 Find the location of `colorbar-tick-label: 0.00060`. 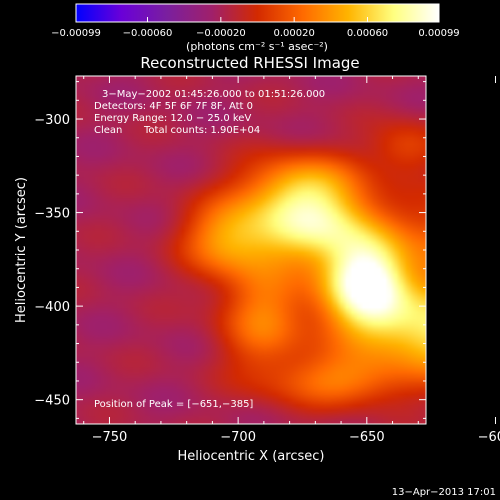

colorbar-tick-label: 0.00060 is located at coordinates (367, 33).